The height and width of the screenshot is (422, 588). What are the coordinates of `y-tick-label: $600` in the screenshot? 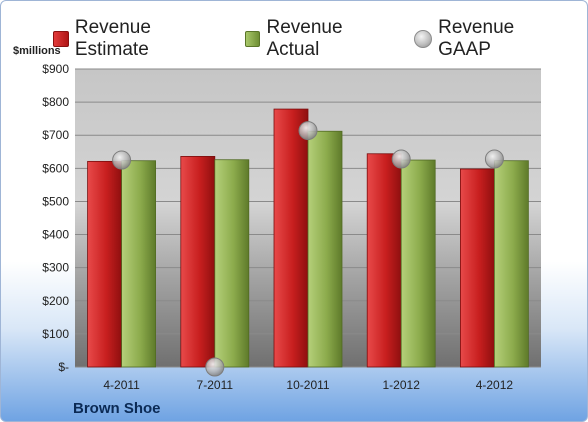 It's located at (55, 168).